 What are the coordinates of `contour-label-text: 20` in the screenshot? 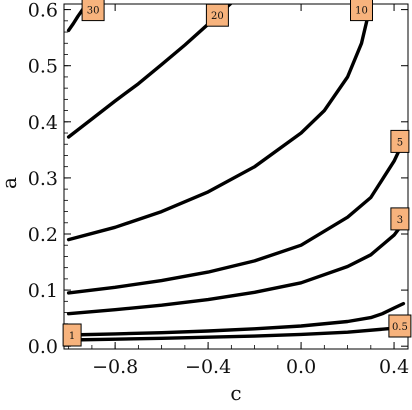 It's located at (217, 16).